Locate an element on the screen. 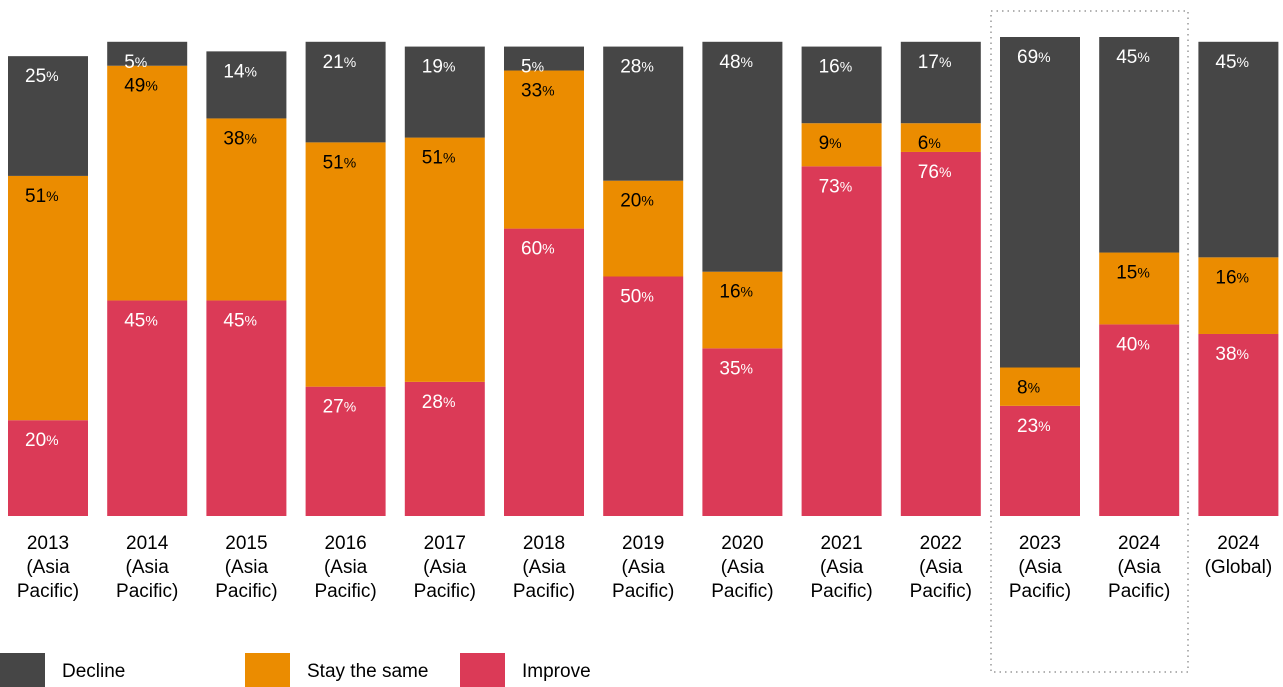 The width and height of the screenshot is (1283, 687). value-label: 69% is located at coordinates (1034, 57).